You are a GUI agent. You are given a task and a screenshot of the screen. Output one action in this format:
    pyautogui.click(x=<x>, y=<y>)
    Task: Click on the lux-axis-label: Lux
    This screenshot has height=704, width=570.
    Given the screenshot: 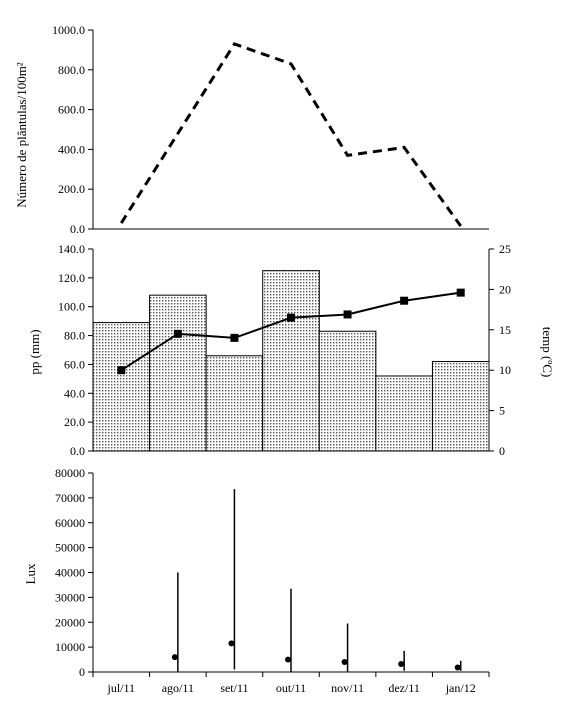 What is the action you would take?
    pyautogui.click(x=30, y=573)
    